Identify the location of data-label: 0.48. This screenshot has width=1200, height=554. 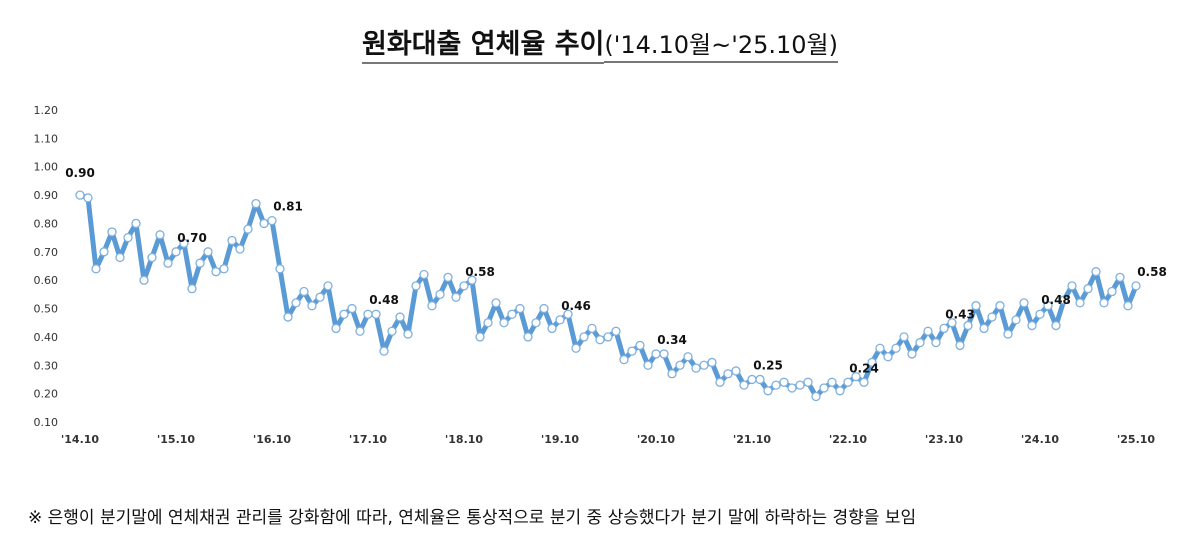
(384, 300).